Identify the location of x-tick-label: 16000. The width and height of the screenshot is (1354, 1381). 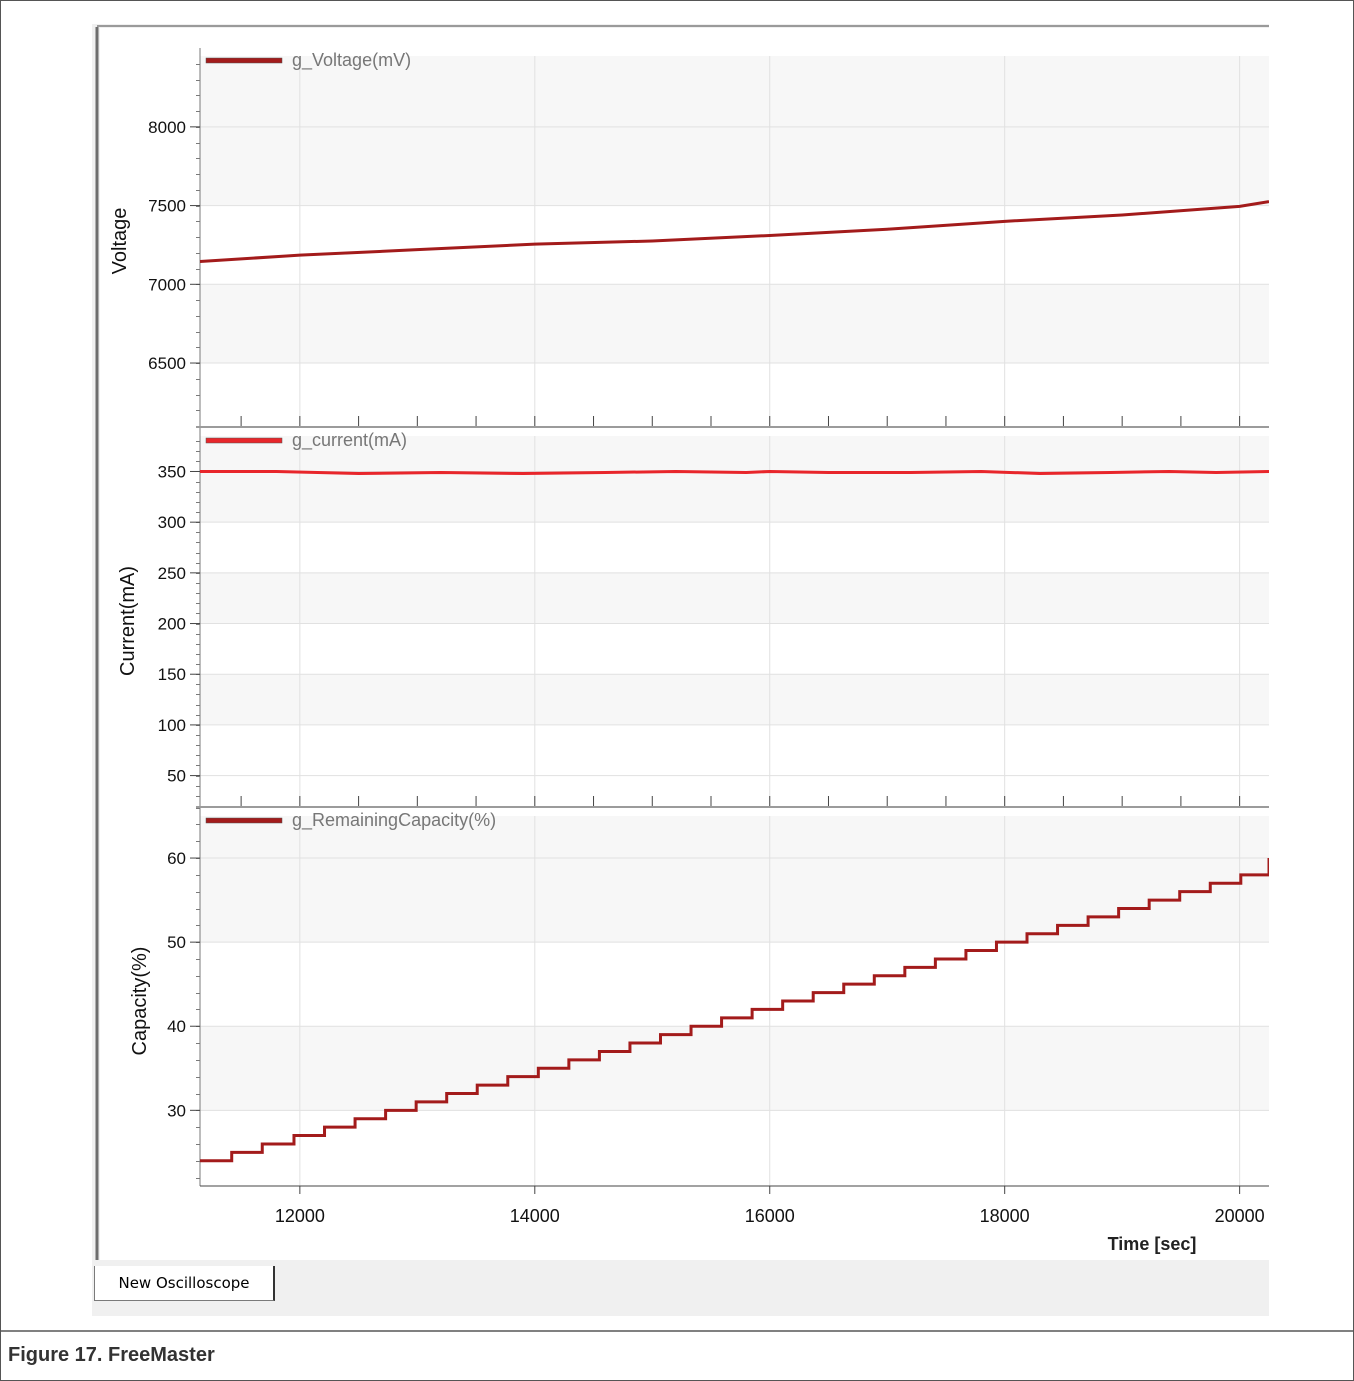
(770, 1216).